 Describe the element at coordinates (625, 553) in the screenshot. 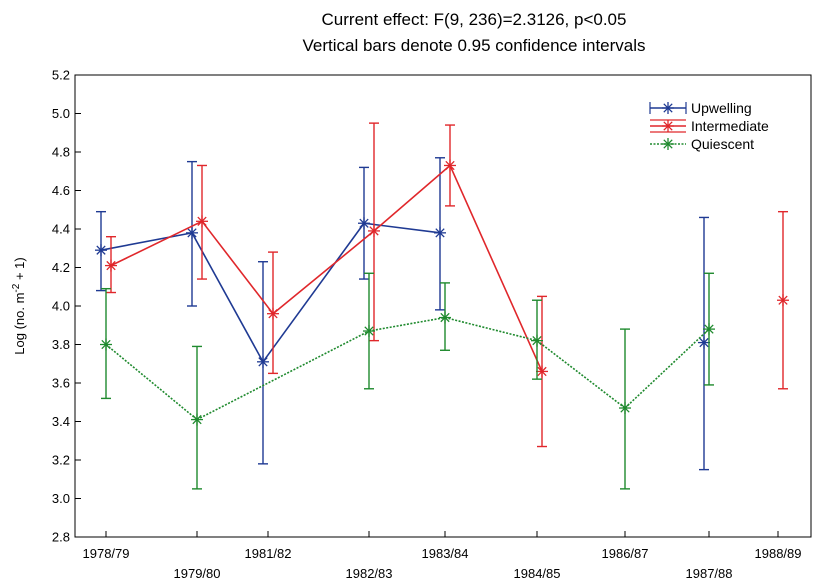

I see `x-tick-label: 1986/87` at that location.